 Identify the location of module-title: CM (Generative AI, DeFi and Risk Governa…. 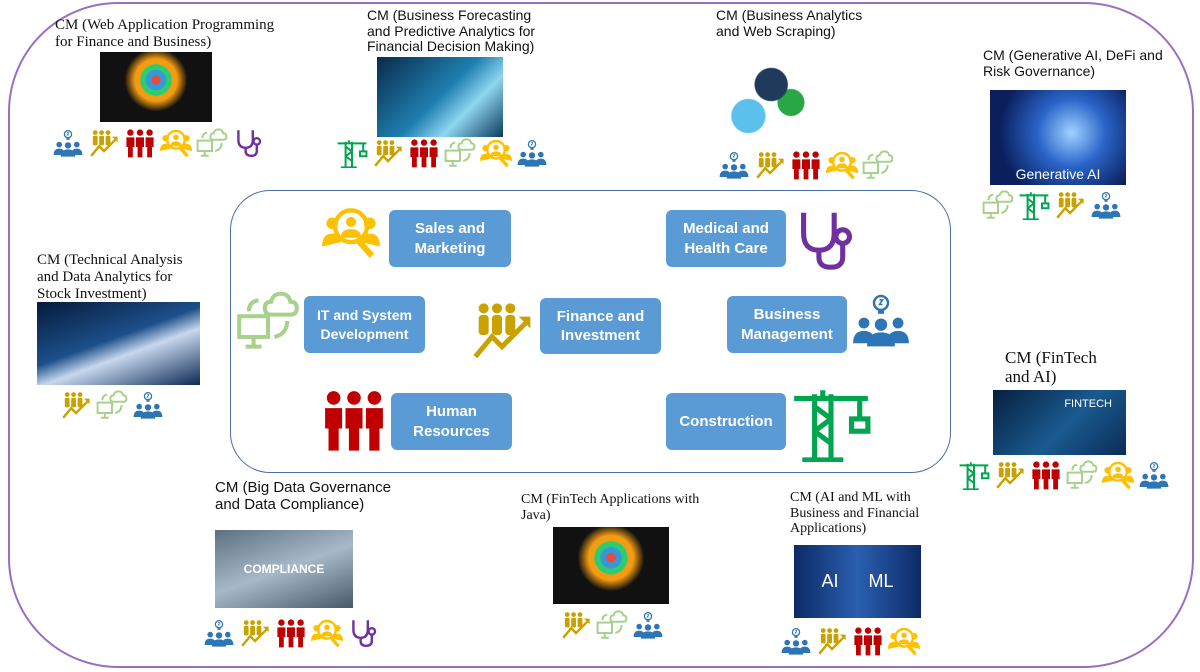
(1073, 63).